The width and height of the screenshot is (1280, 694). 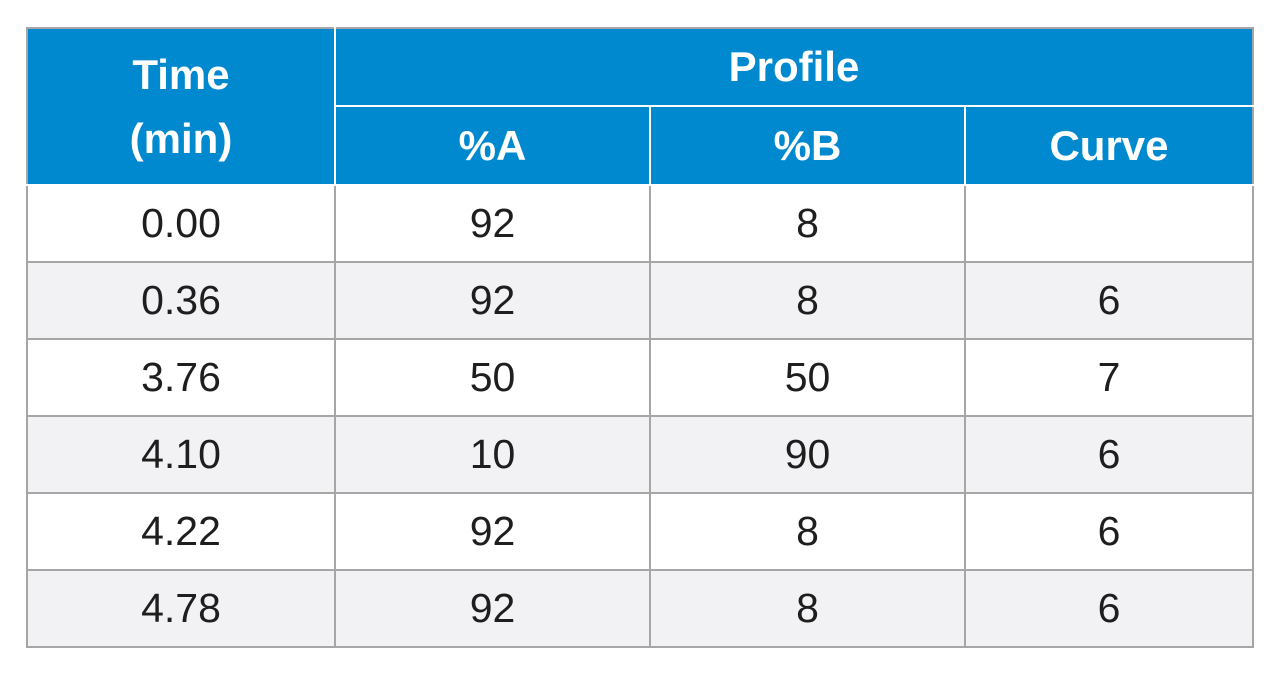 I want to click on table-row: 3.76 50 50 7, so click(x=640, y=377).